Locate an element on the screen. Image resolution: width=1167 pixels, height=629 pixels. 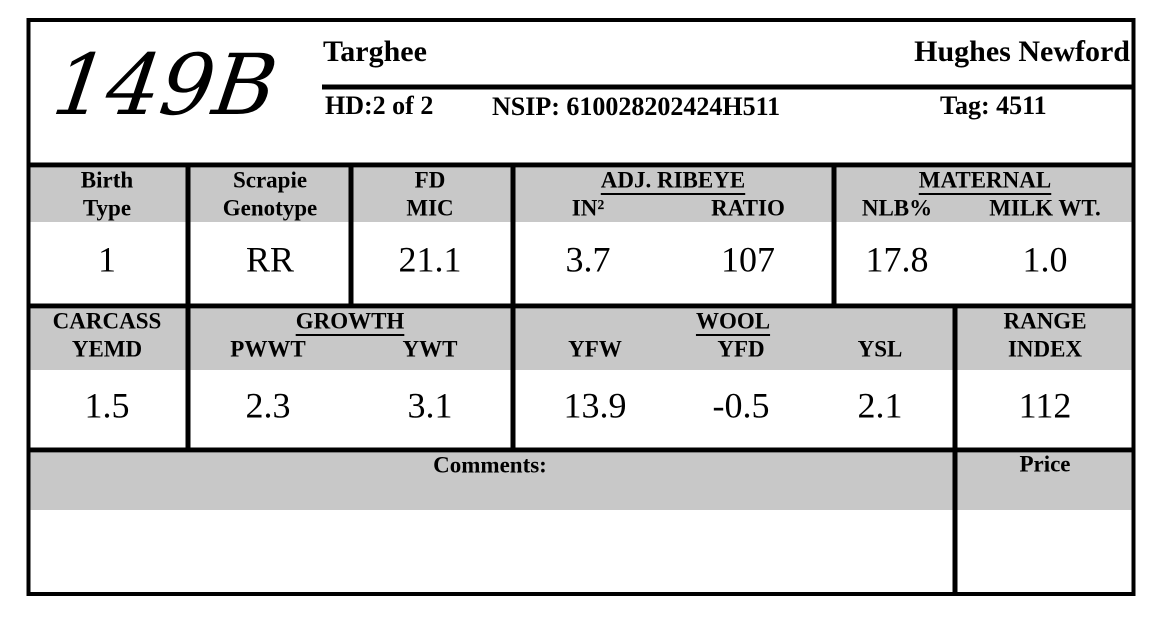
value: 112 is located at coordinates (1045, 405).